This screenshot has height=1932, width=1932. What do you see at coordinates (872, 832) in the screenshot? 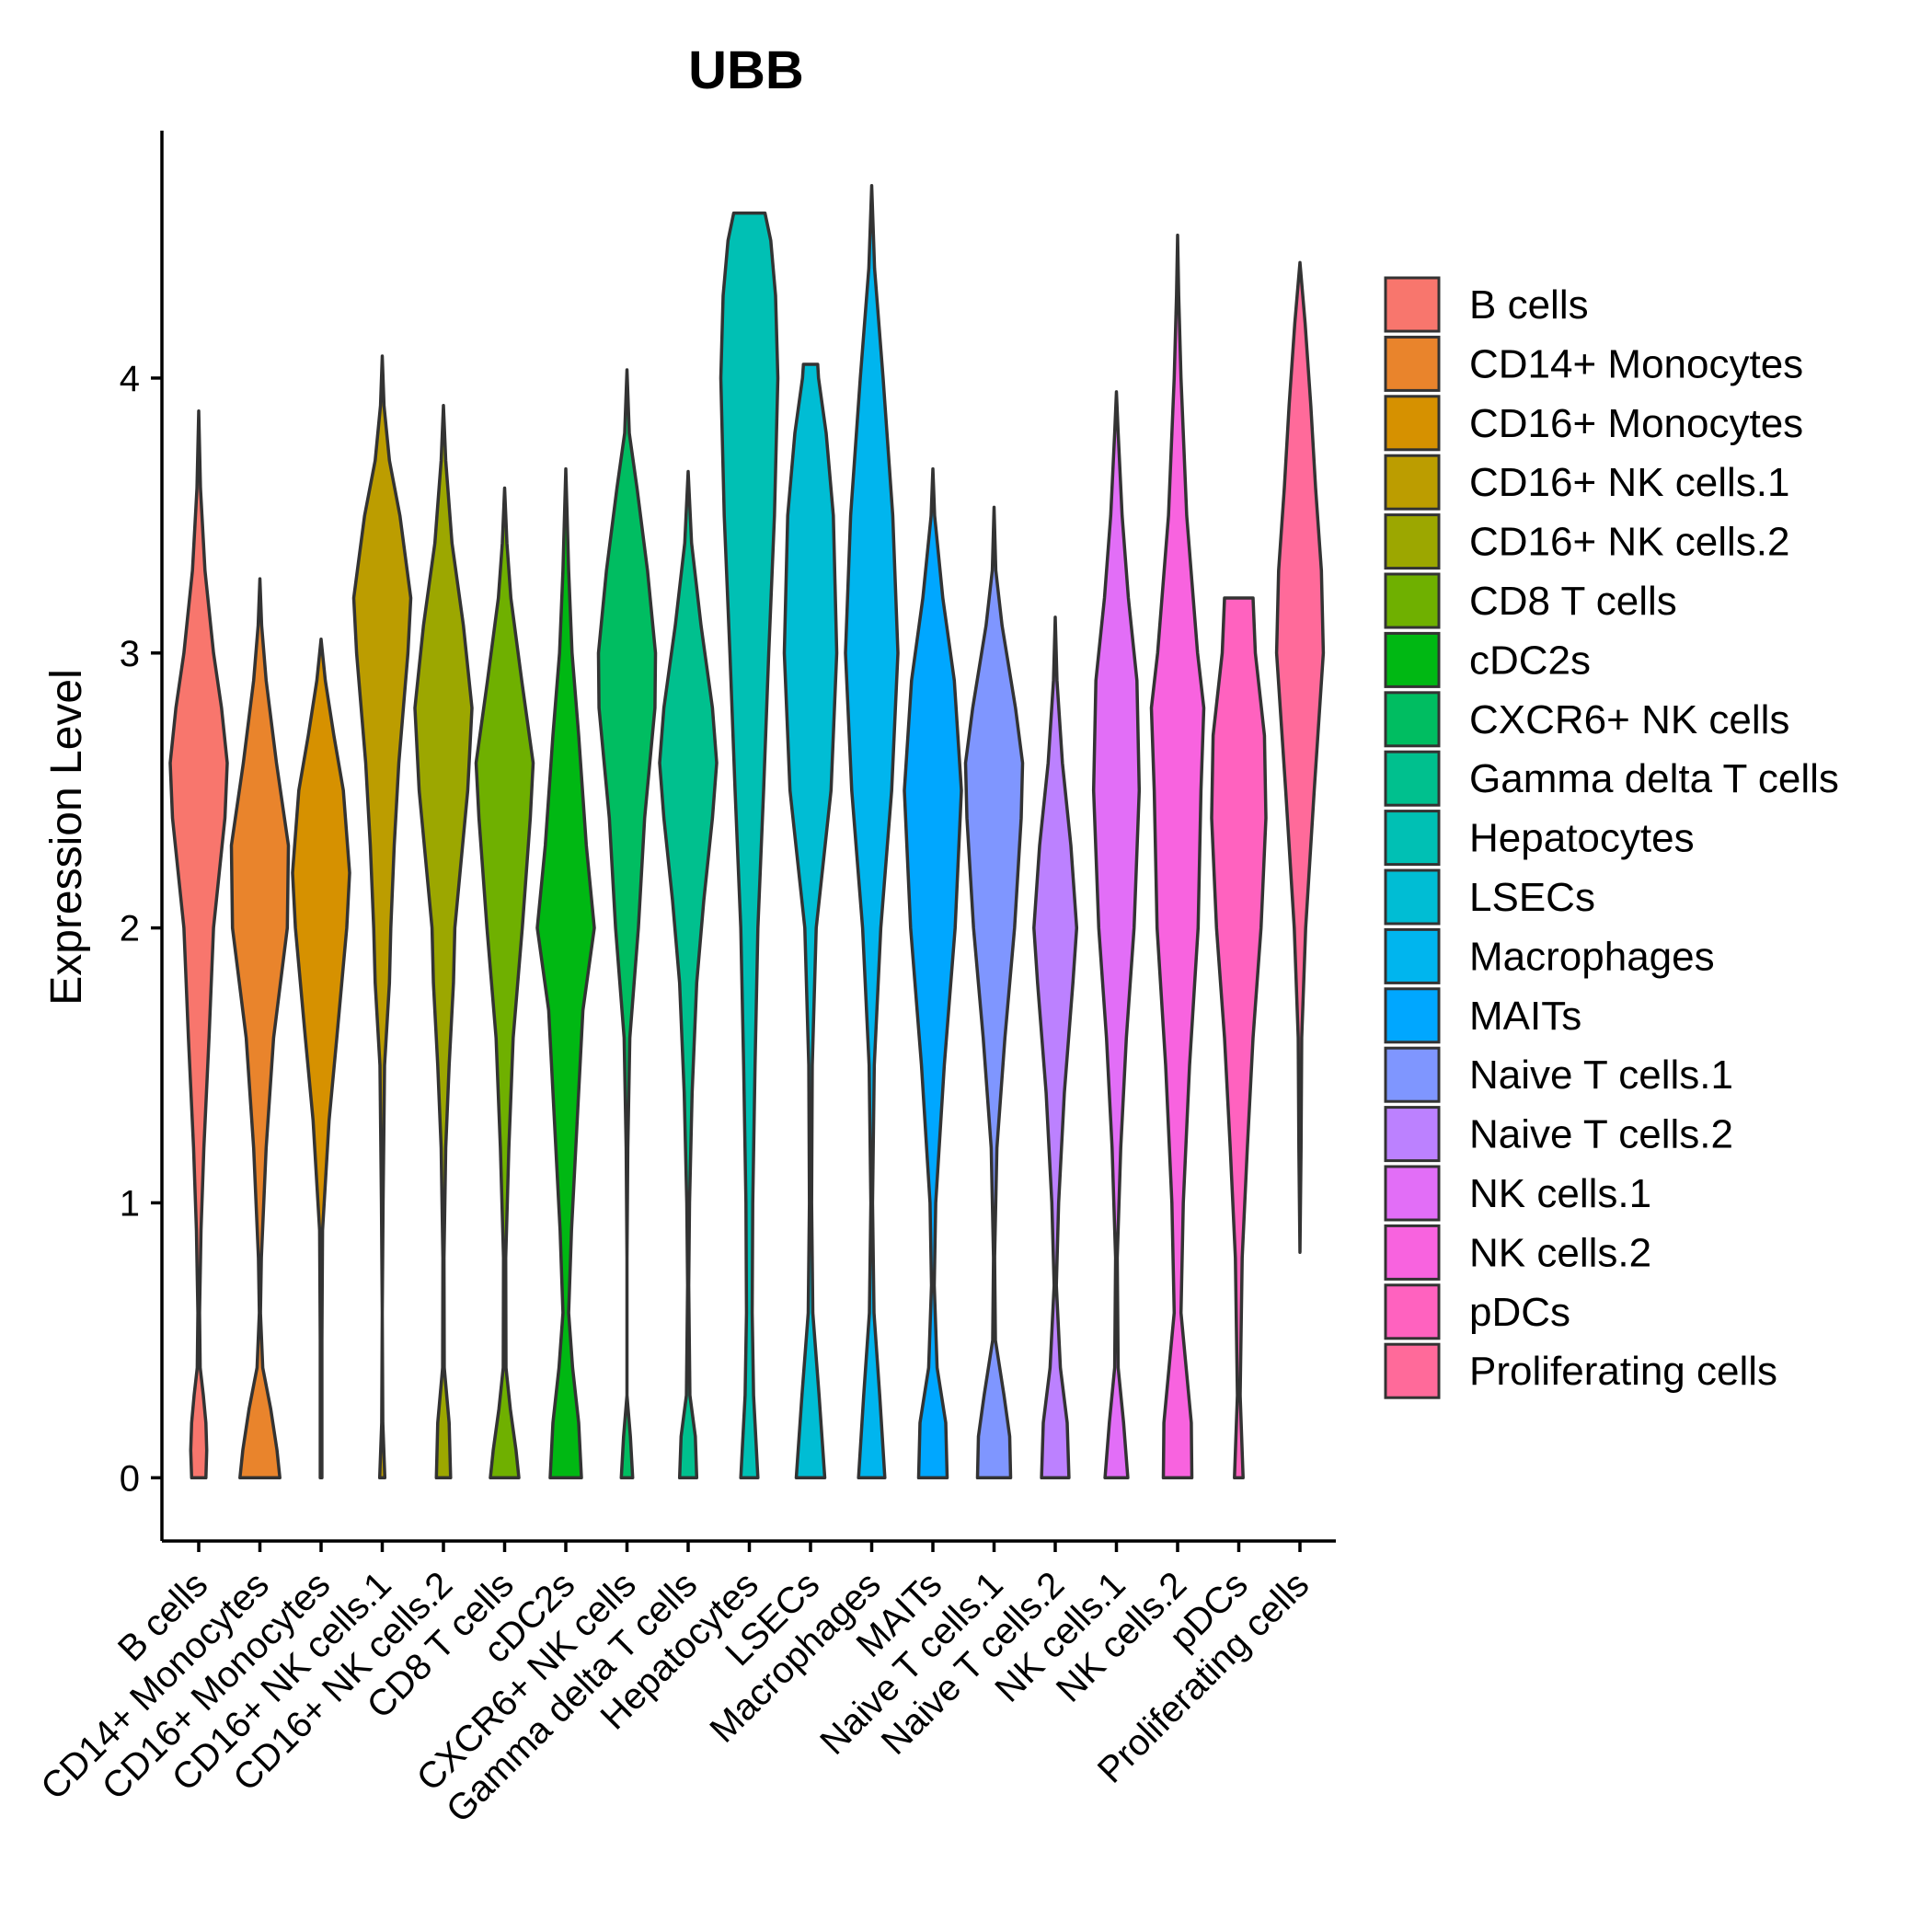
I see `violin-macrophages` at bounding box center [872, 832].